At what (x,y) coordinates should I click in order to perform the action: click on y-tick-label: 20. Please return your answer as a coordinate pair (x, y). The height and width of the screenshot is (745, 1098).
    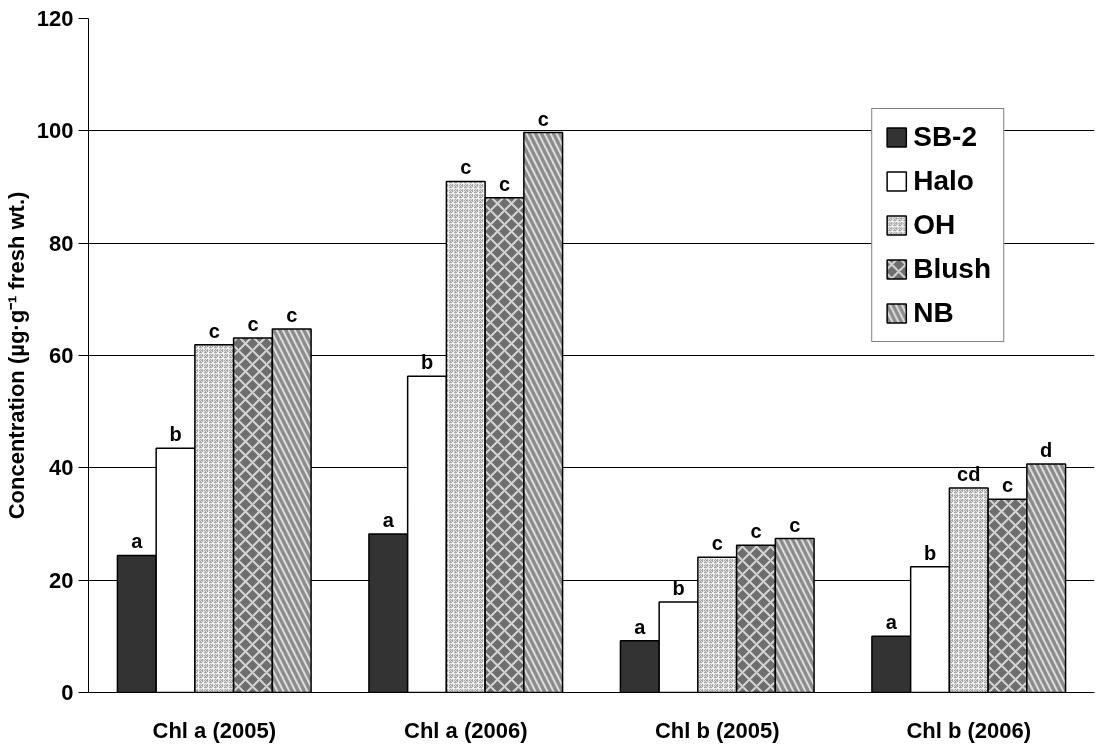
    Looking at the image, I should click on (61, 580).